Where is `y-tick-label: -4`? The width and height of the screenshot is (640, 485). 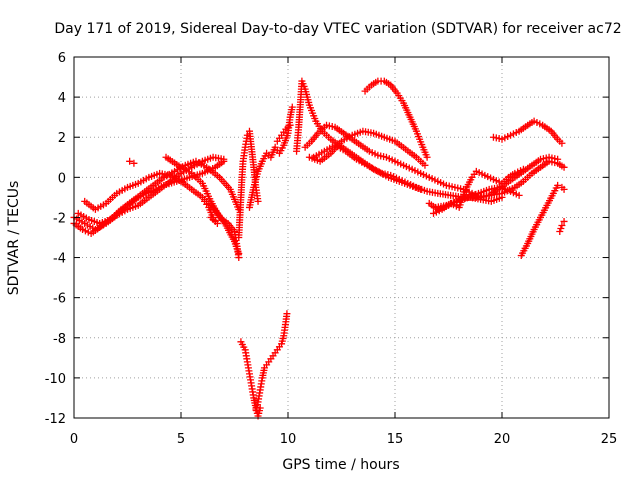 y-tick-label: -4 is located at coordinates (59, 259).